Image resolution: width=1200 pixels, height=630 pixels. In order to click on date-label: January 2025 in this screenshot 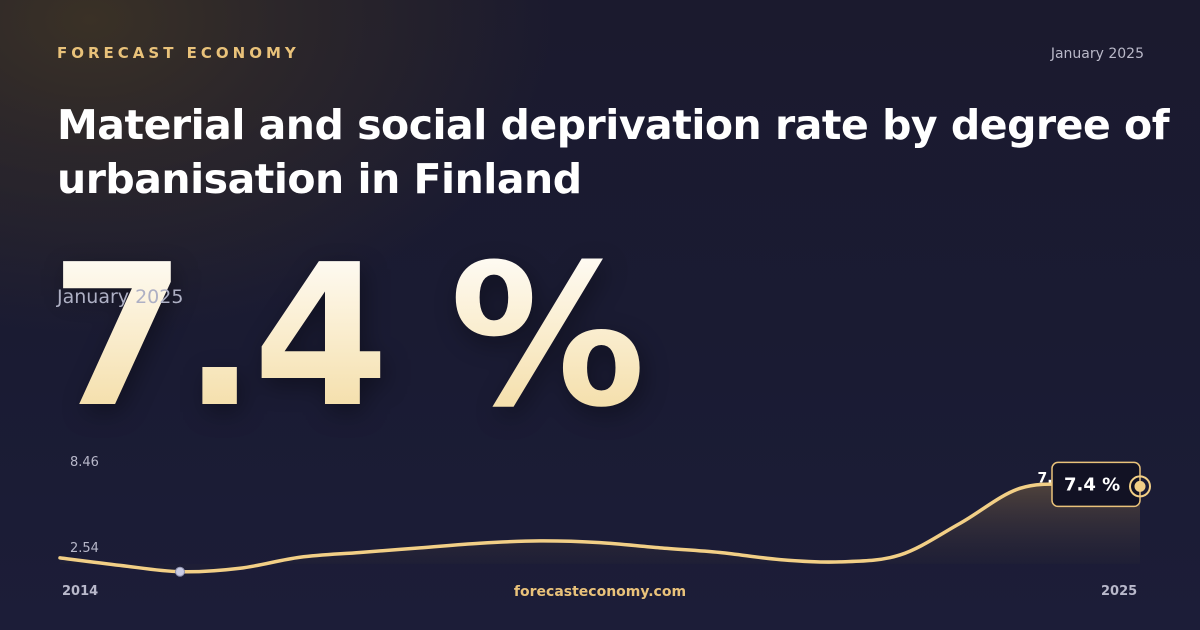, I will do `click(1097, 54)`.